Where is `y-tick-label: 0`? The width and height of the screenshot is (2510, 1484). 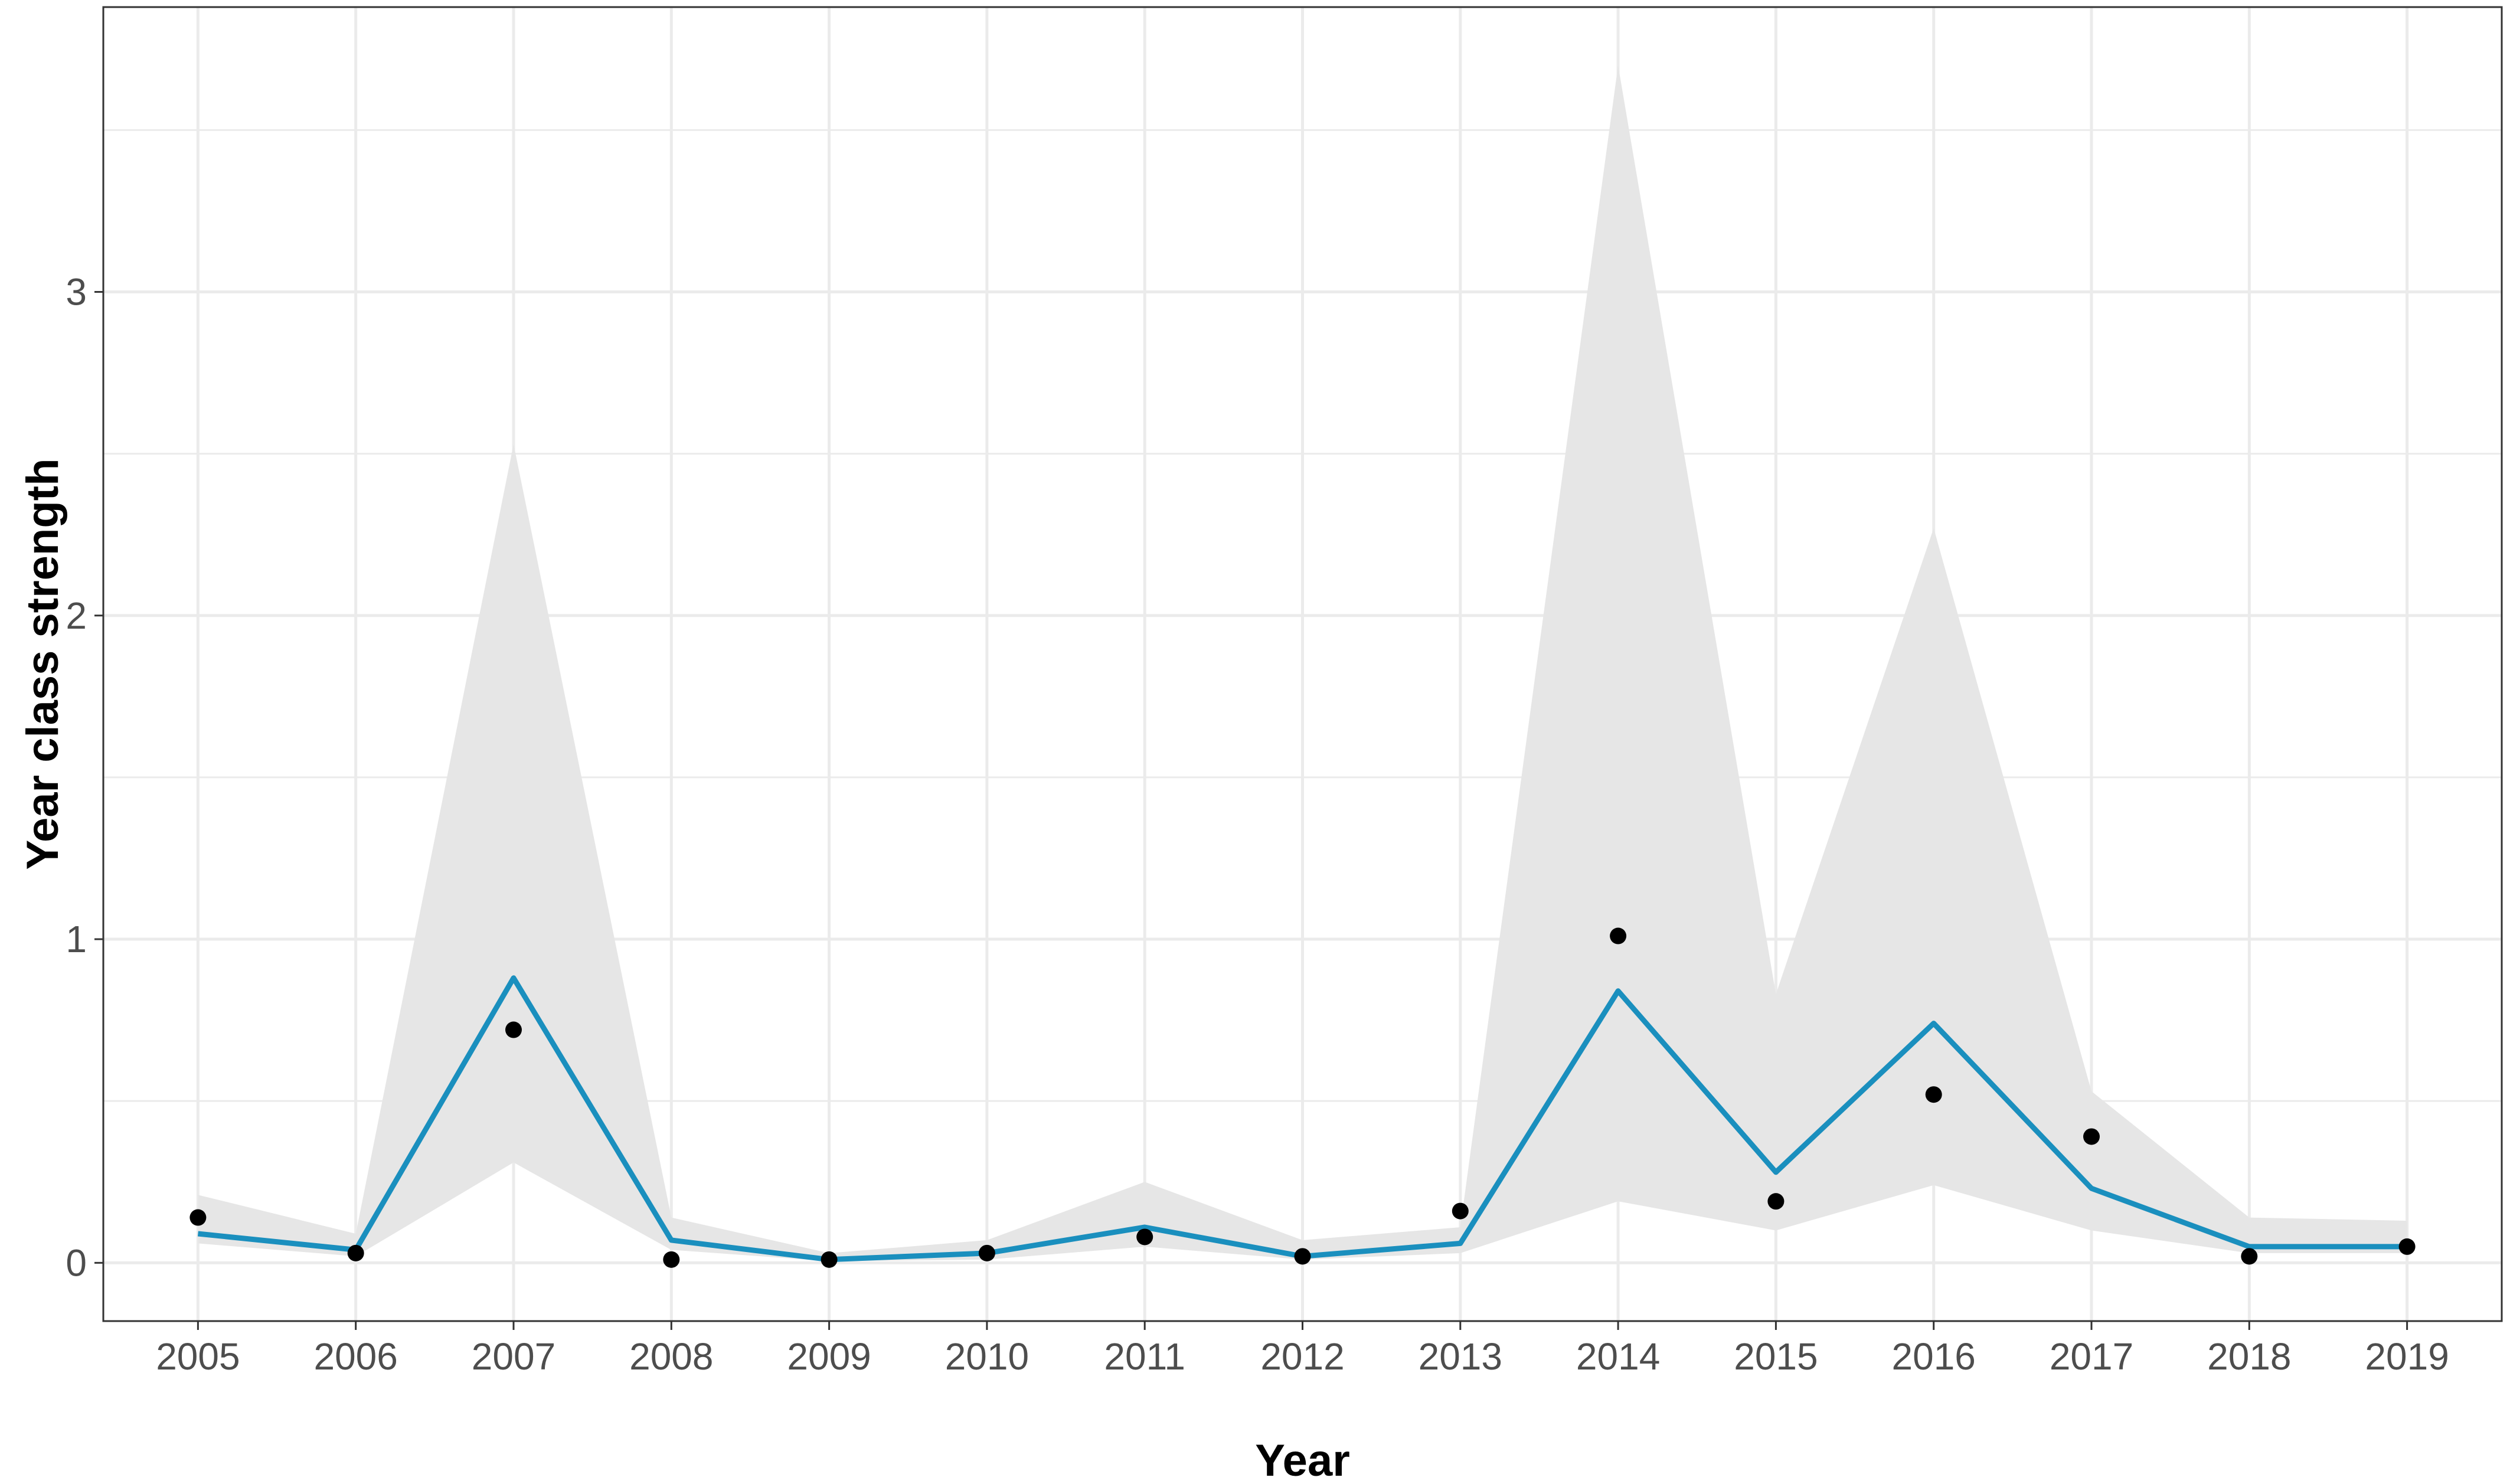 y-tick-label: 0 is located at coordinates (76, 1263).